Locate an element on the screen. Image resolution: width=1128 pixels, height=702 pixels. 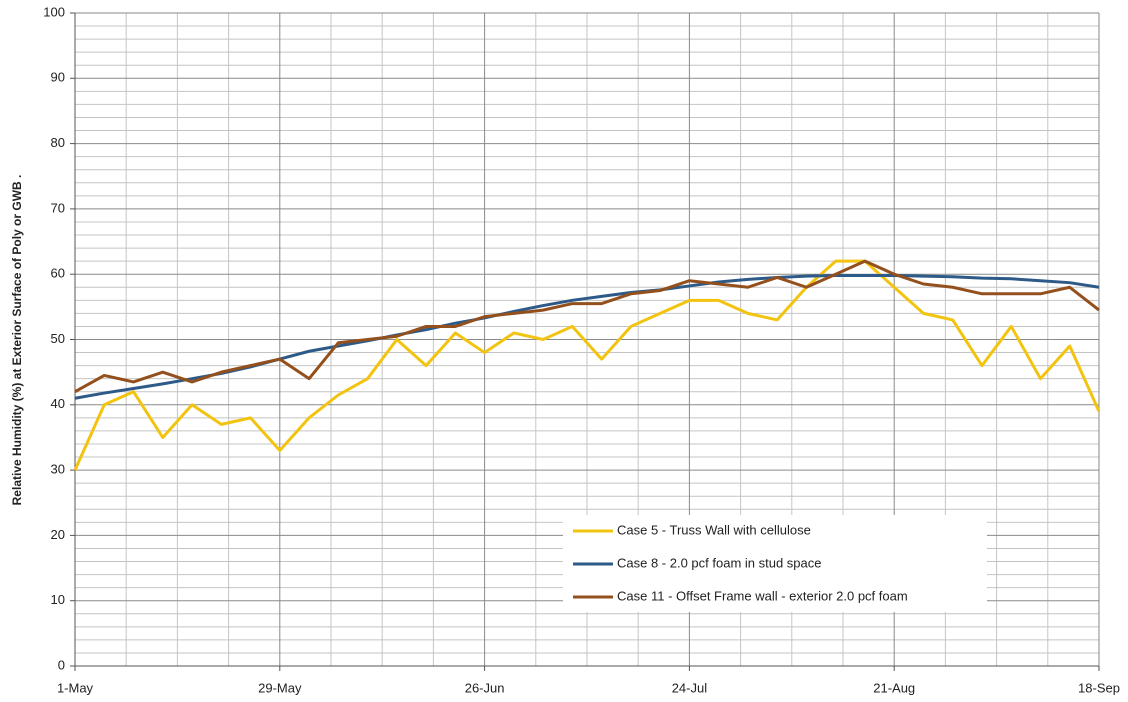
y-tick-label: 0 is located at coordinates (61, 664).